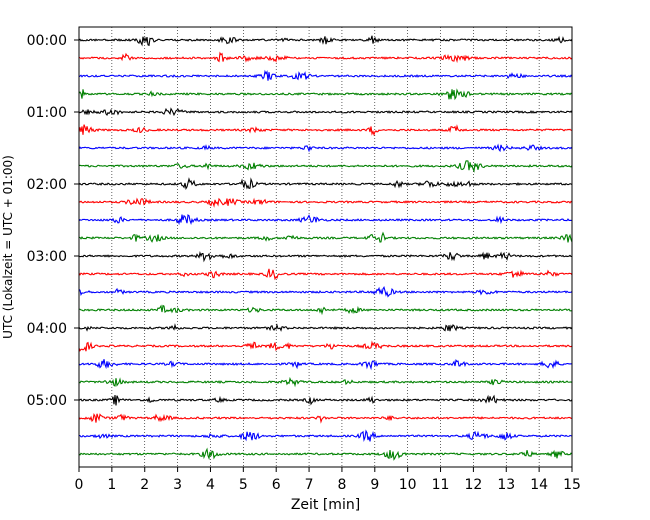  I want to click on x-tick-label: 11, so click(441, 485).